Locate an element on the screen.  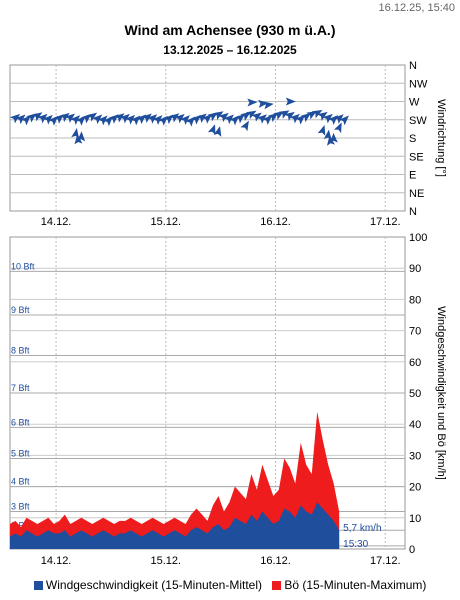
direction-x-tick-label: 14.12. is located at coordinates (56, 222).